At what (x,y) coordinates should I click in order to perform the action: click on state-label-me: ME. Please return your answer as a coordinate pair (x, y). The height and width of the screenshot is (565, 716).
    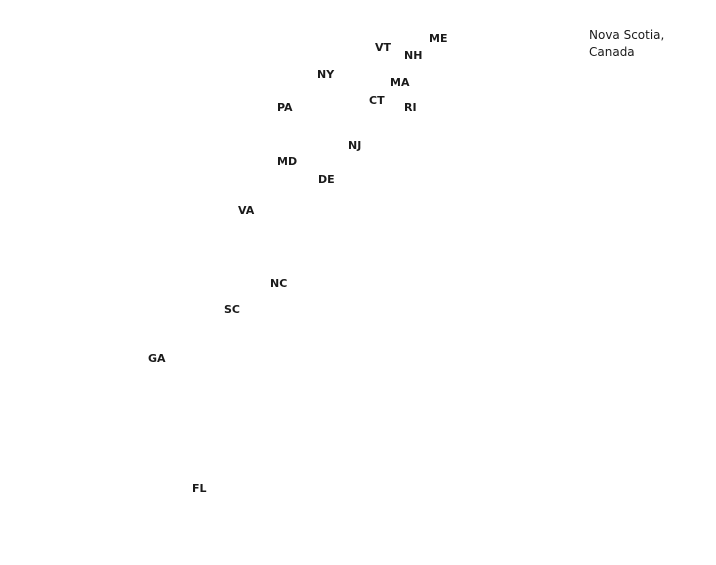
    Looking at the image, I should click on (438, 38).